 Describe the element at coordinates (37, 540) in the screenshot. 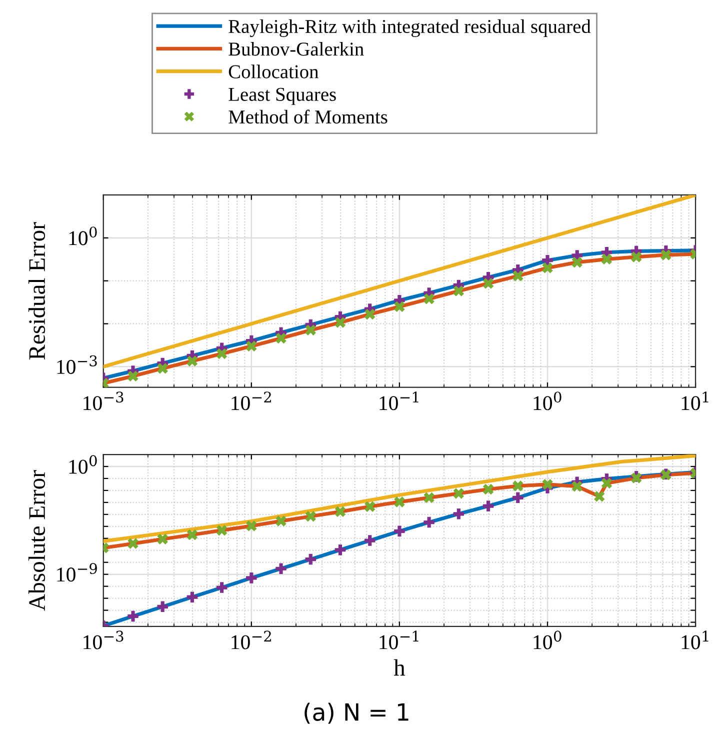

I see `y-axis-title: Absolute Error` at that location.